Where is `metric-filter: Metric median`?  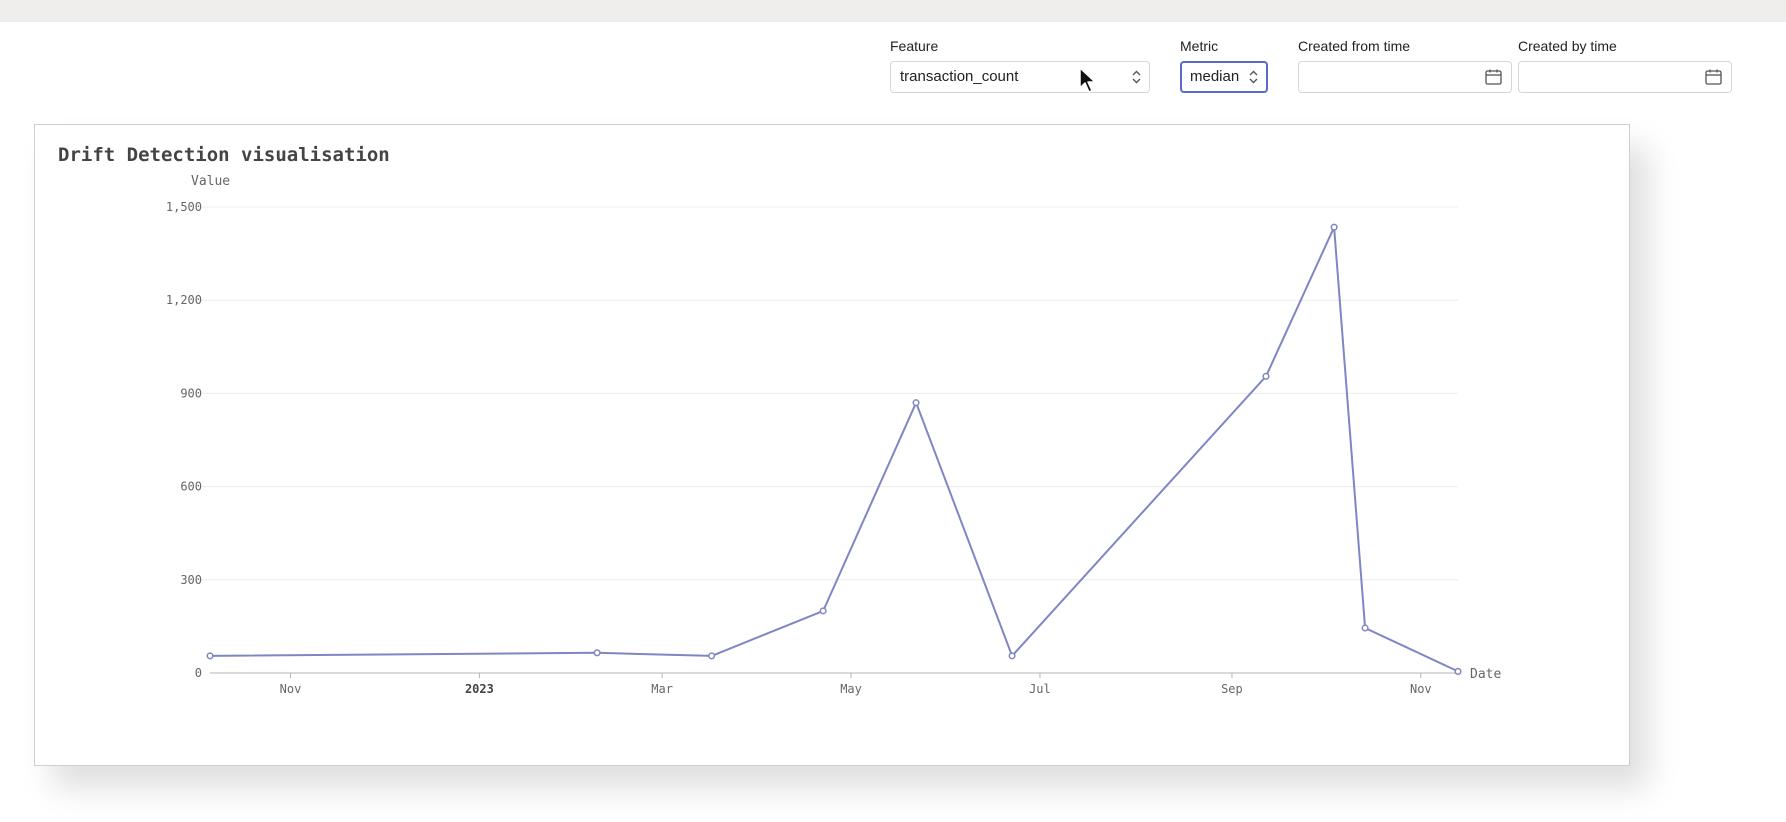 metric-filter: Metric median is located at coordinates (1224, 65).